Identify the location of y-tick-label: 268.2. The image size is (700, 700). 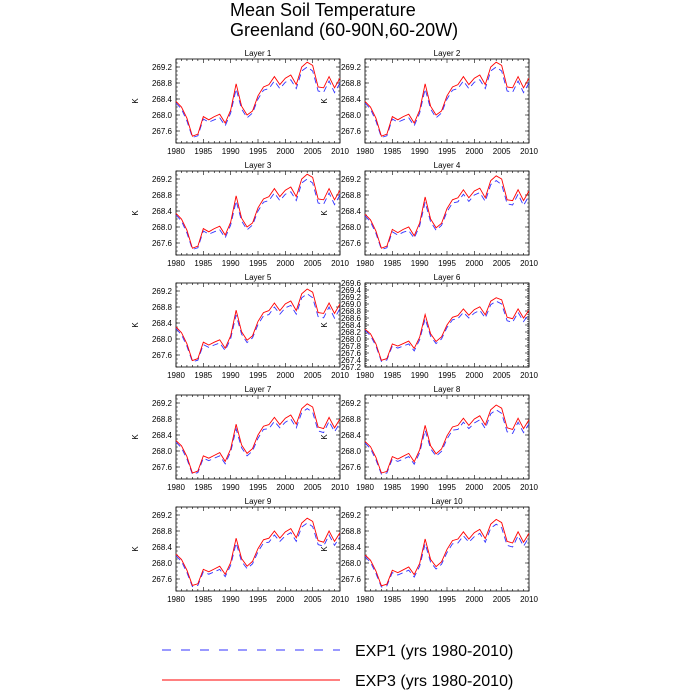
(351, 332).